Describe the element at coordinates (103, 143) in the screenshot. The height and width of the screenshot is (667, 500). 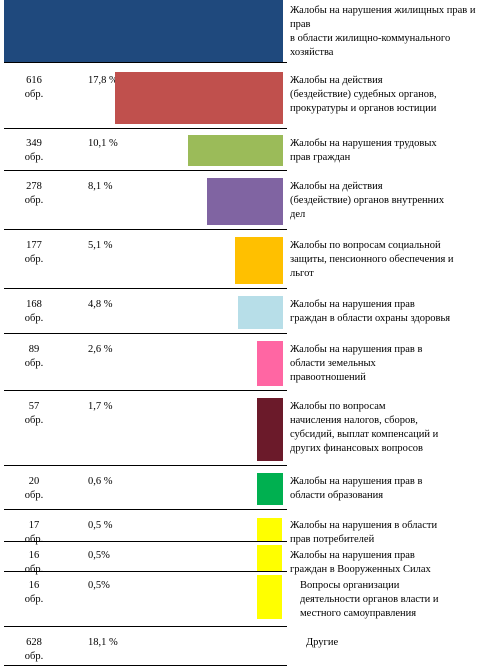
I see `row-percent: 10,1 %` at that location.